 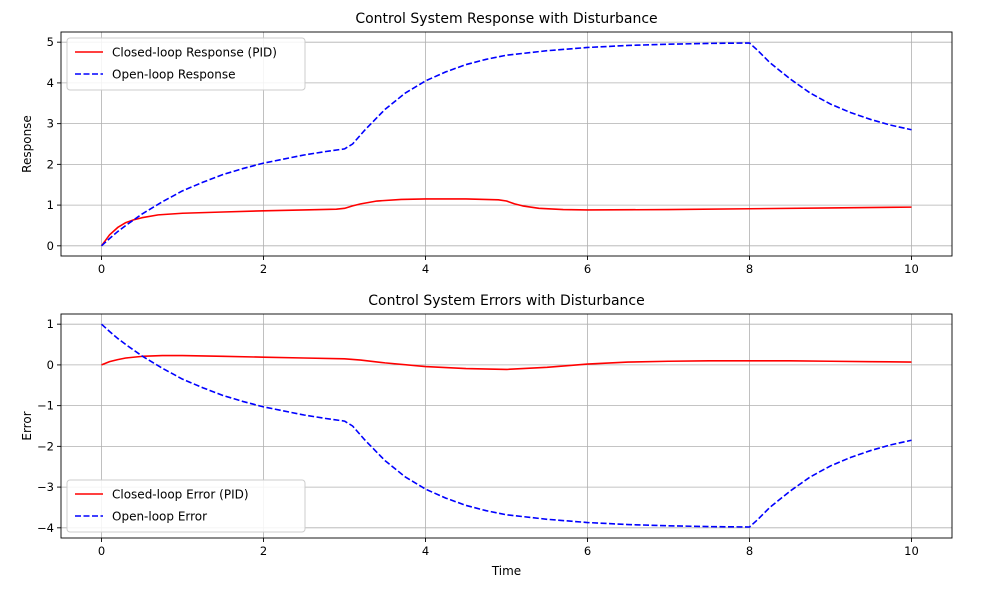 I want to click on legend-label: Open-loop Error, so click(x=159, y=517).